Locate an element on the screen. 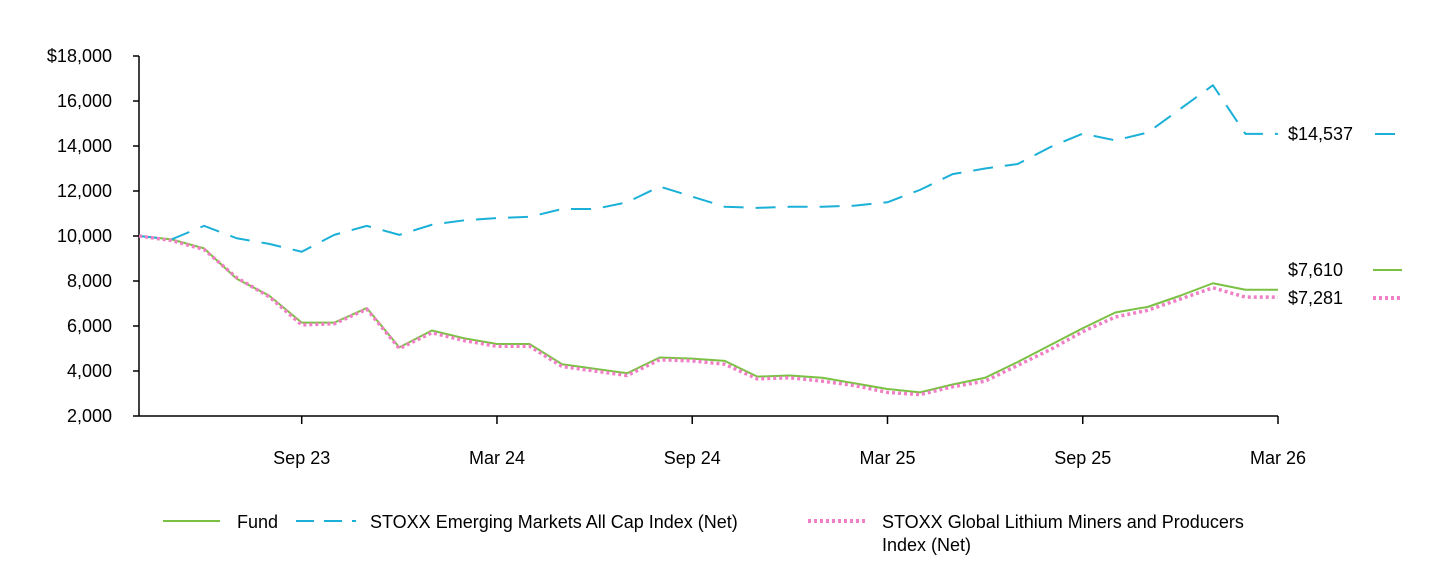 The width and height of the screenshot is (1440, 564). end-value-label: $7,610 is located at coordinates (1315, 270).